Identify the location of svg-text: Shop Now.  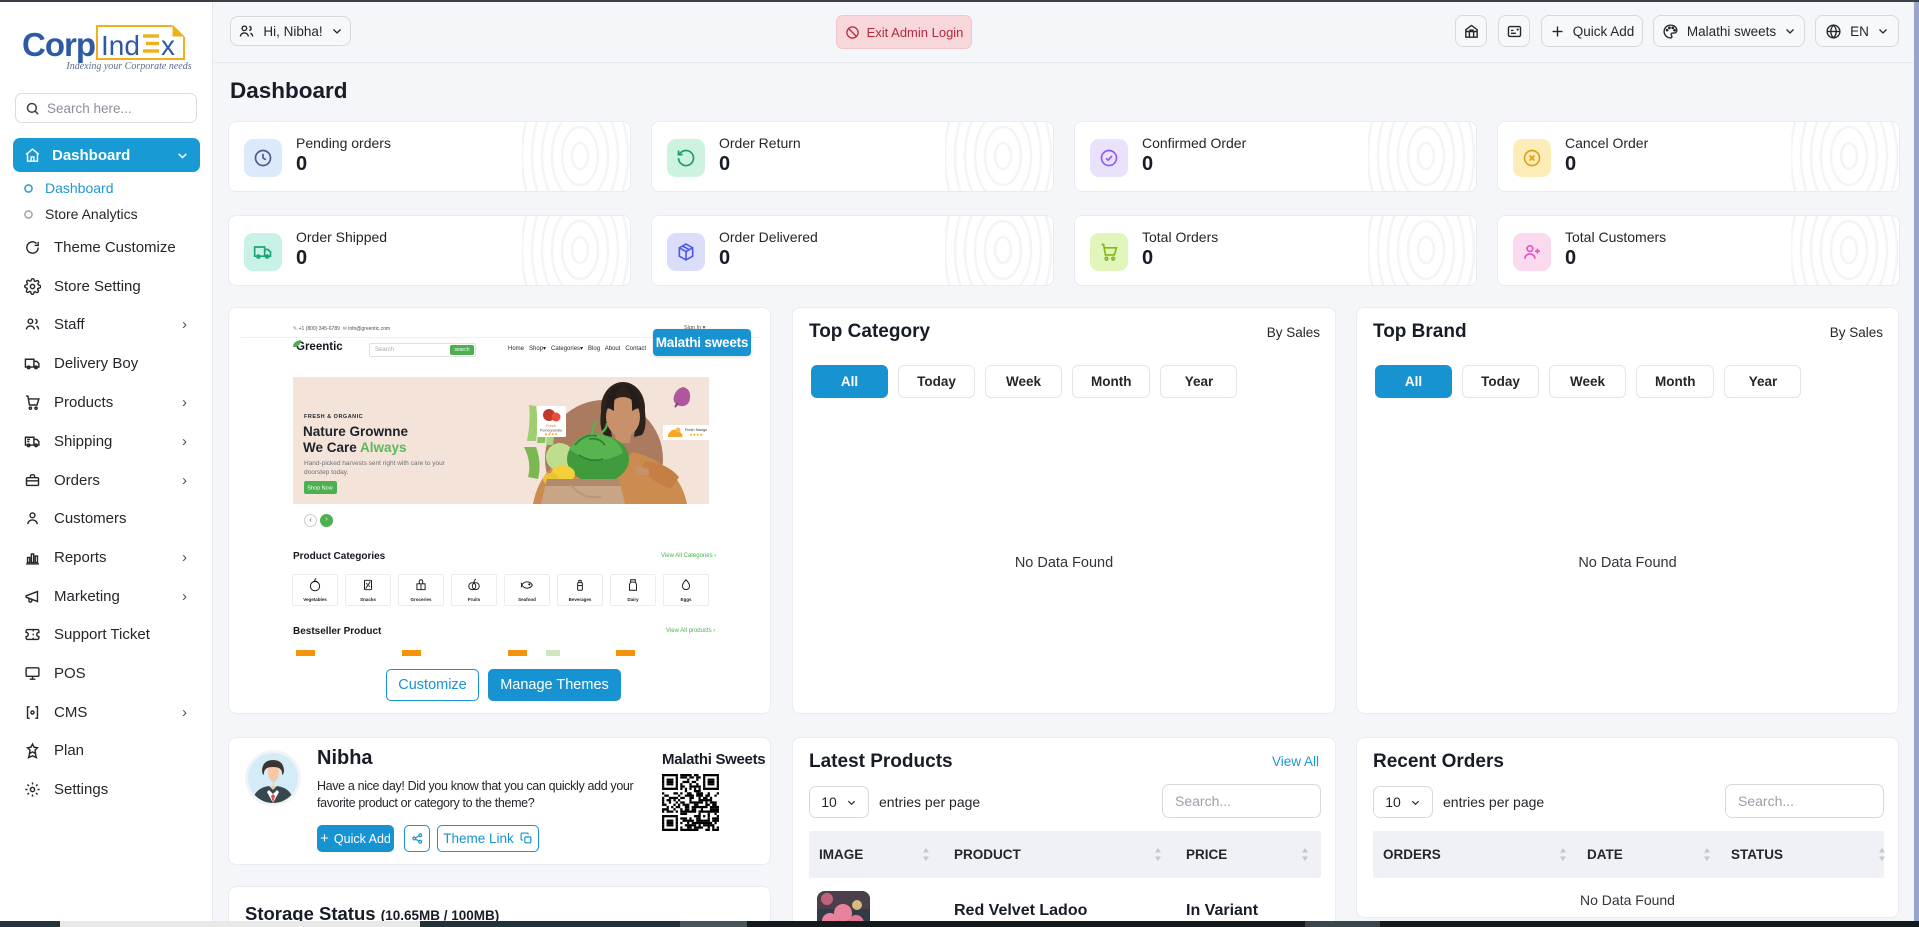
(319, 489).